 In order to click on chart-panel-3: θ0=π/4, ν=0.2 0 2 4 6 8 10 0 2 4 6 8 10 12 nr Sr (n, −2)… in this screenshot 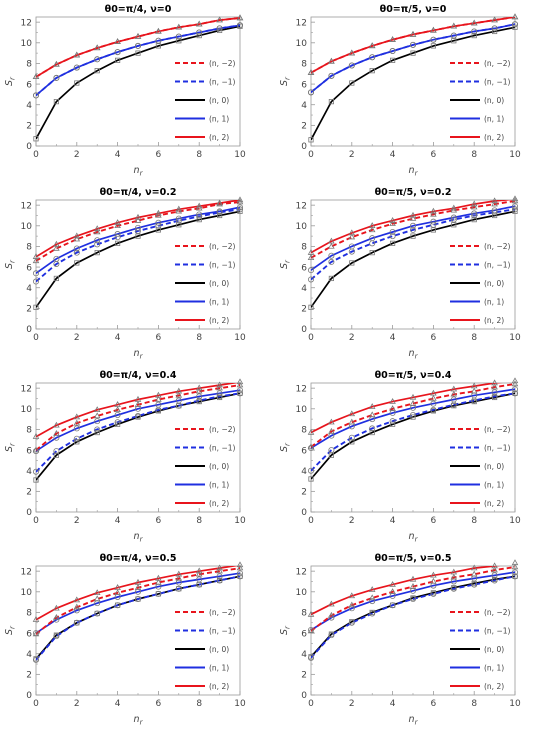, I will do `click(125, 274)`.